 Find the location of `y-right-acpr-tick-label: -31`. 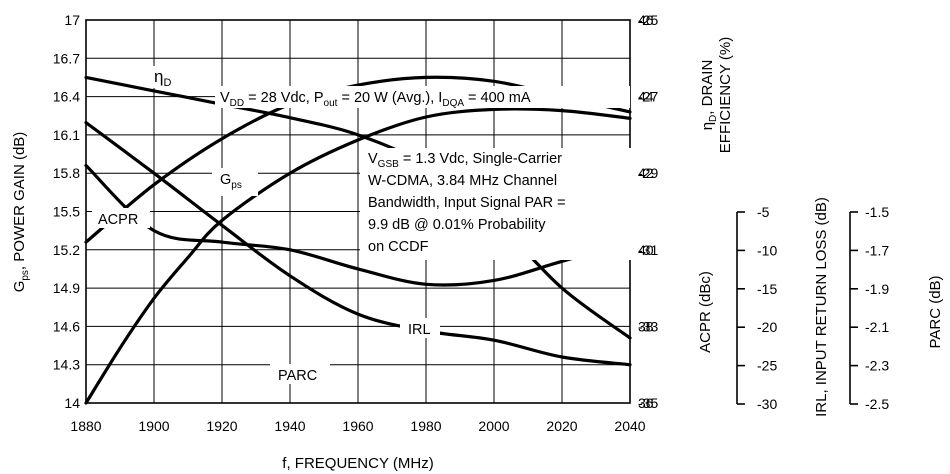

y-right-acpr-tick-label: -31 is located at coordinates (648, 250).